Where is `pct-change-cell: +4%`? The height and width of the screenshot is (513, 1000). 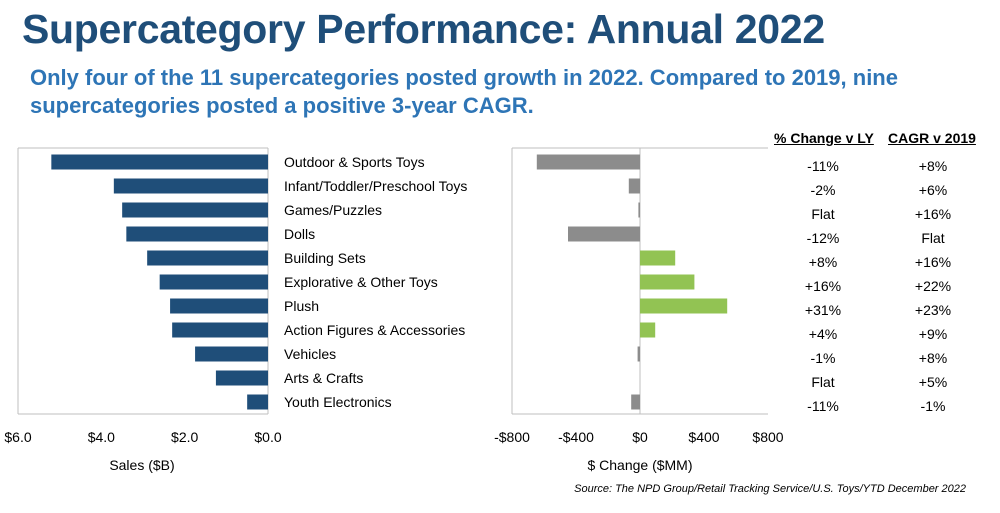
pct-change-cell: +4% is located at coordinates (823, 334).